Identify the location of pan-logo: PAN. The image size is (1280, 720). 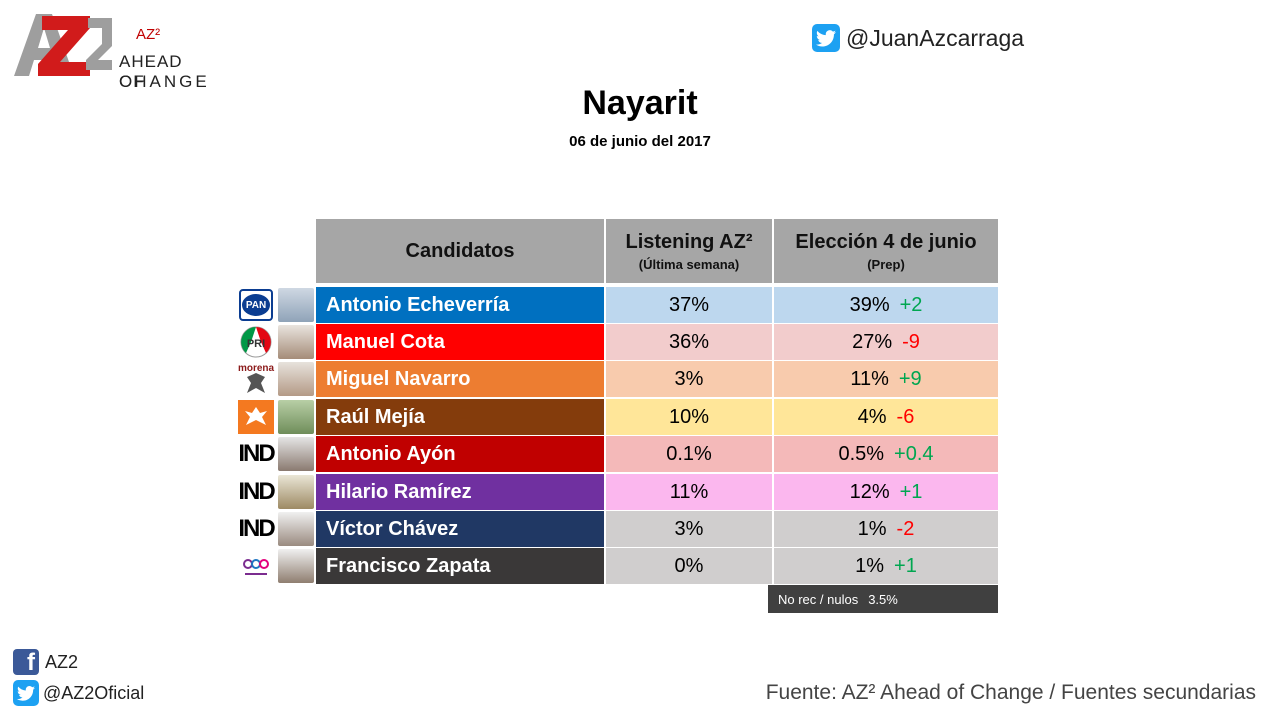
(256, 305).